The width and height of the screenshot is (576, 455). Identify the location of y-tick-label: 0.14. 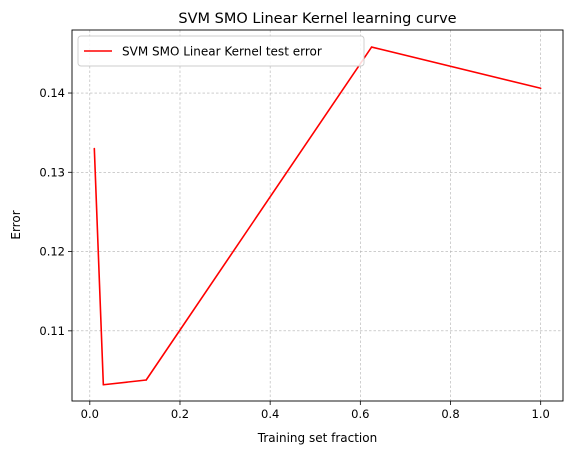
(52, 93).